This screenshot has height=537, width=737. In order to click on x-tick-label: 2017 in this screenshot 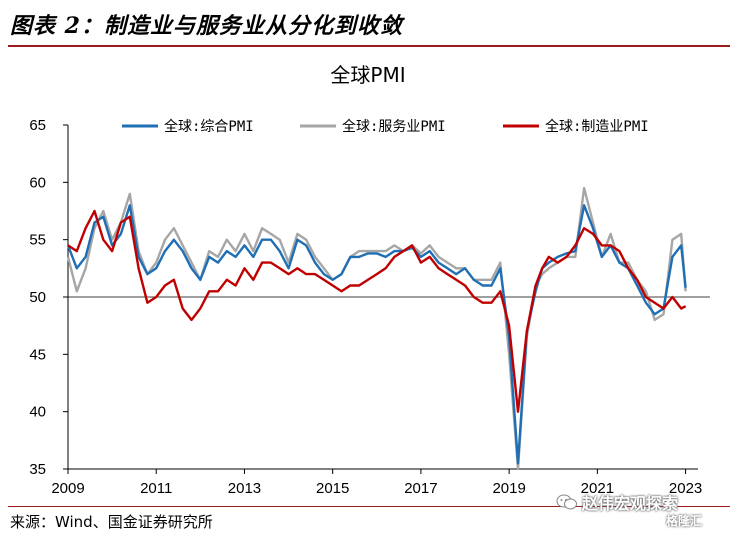, I will do `click(420, 488)`.